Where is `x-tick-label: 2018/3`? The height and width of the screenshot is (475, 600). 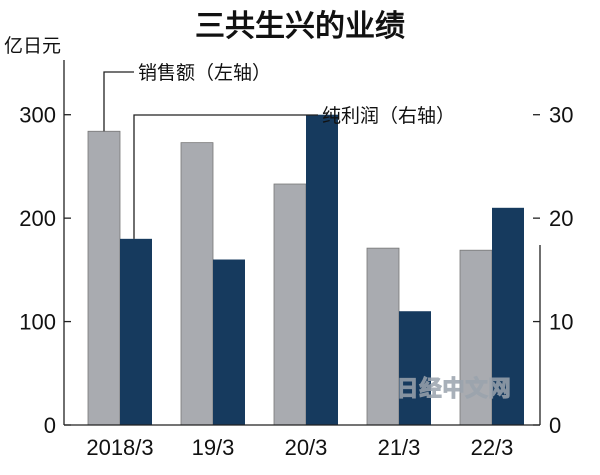 x-tick-label: 2018/3 is located at coordinates (119, 447).